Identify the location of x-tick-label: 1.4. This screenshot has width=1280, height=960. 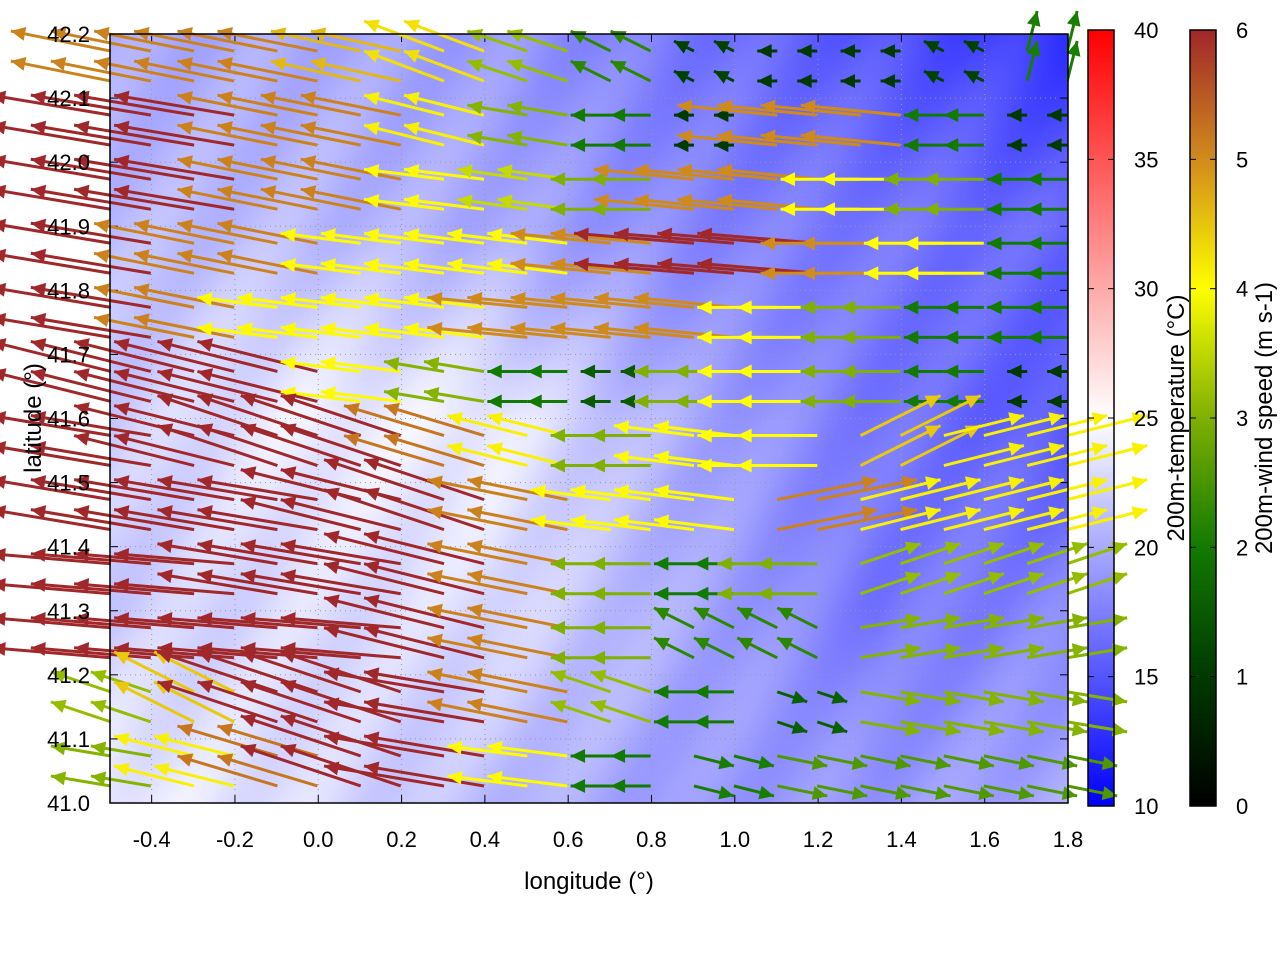
(901, 839).